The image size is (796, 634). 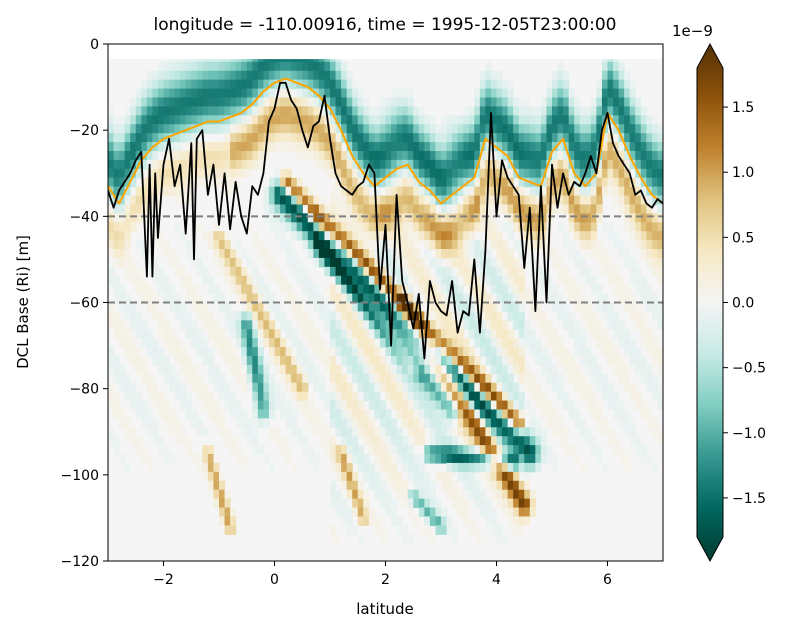 What do you see at coordinates (496, 580) in the screenshot?
I see `x-tick-label: 4` at bounding box center [496, 580].